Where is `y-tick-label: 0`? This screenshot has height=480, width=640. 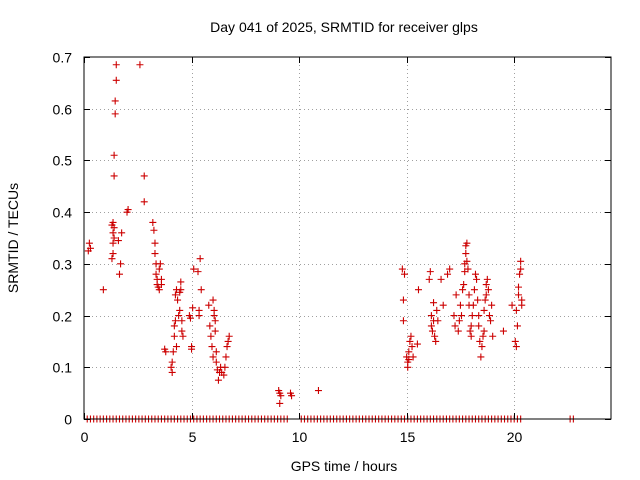
y-tick-label: 0 is located at coordinates (68, 420).